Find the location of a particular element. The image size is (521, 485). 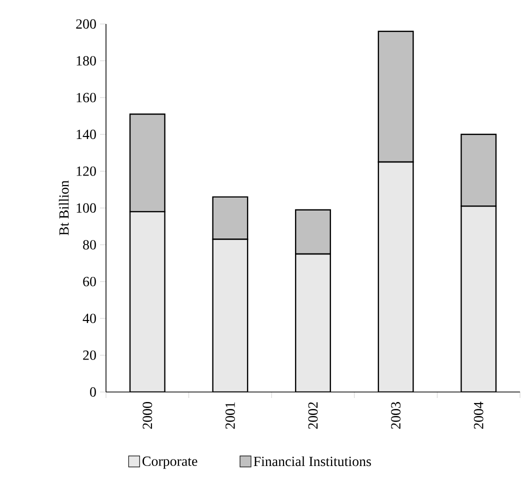

y-tick-label: 100 is located at coordinates (86, 208).